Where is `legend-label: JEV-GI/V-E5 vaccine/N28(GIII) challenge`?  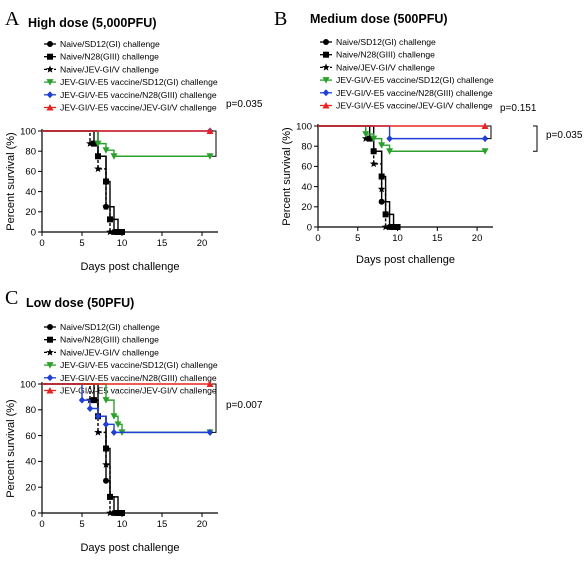
legend-label: JEV-GI/V-E5 vaccine/N28(GIII) challenge is located at coordinates (138, 95).